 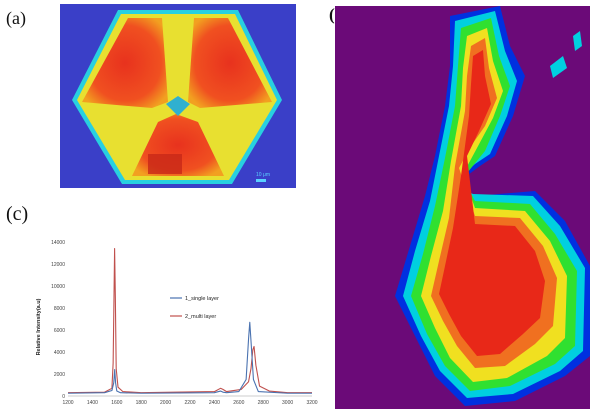 What do you see at coordinates (63, 397) in the screenshot?
I see `y-tick-label: 0` at bounding box center [63, 397].